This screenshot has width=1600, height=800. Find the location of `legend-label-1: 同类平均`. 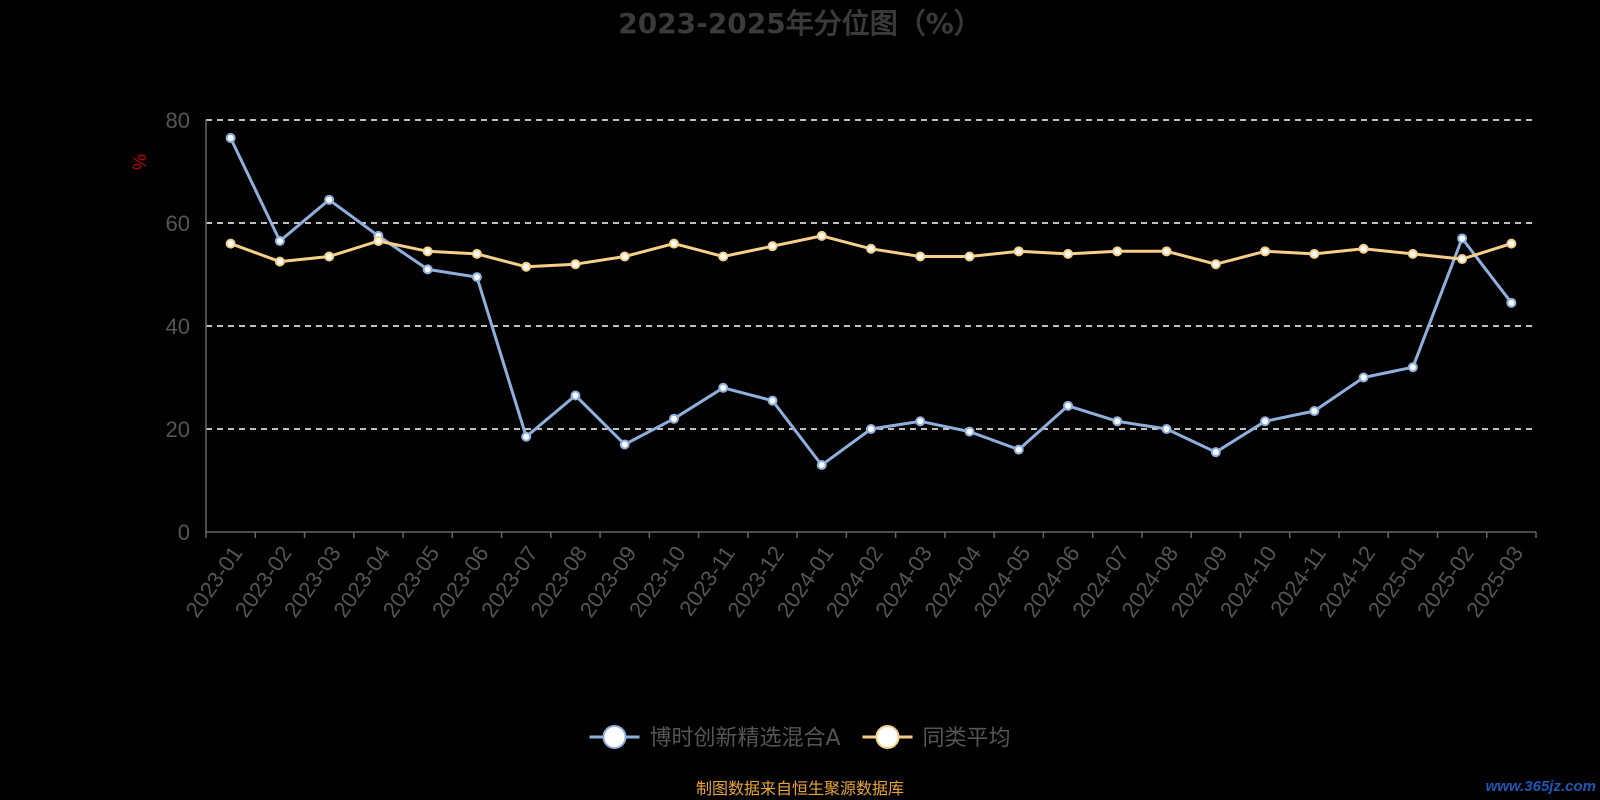

legend-label-1: 同类平均 is located at coordinates (967, 738).